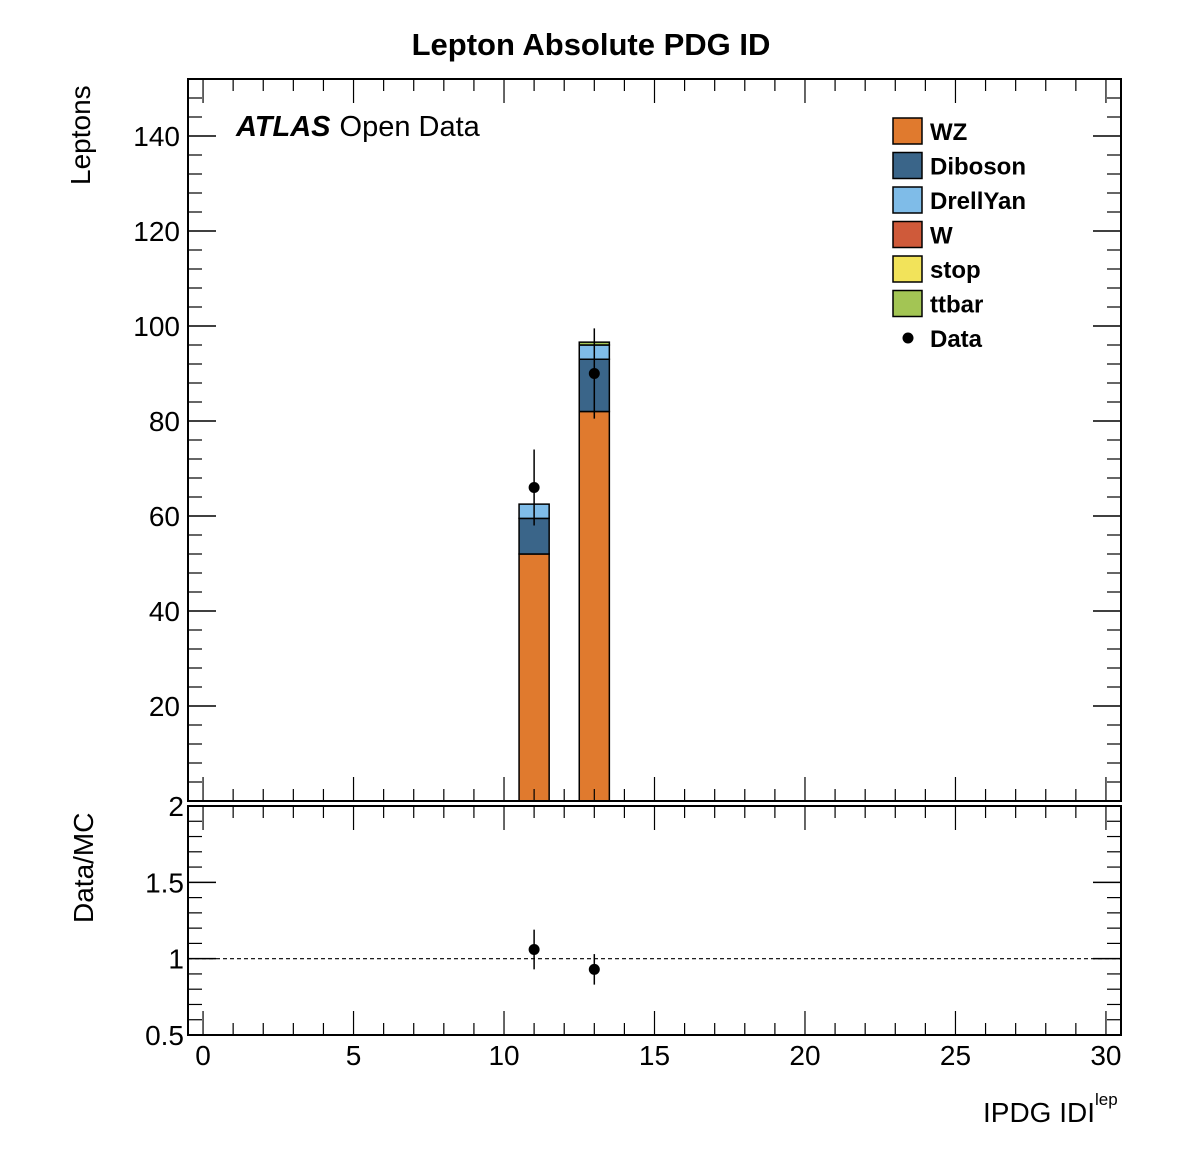 Image resolution: width=1181 pixels, height=1150 pixels. I want to click on legend-label-stop: stop, so click(955, 270).